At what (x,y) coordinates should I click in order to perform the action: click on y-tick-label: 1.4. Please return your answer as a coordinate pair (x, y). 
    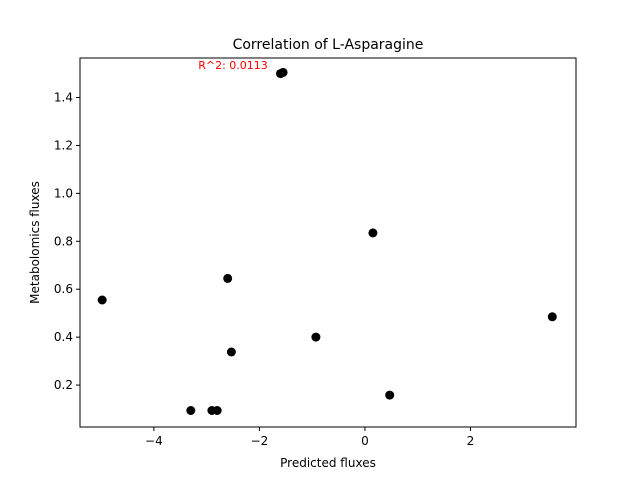
    Looking at the image, I should click on (63, 98).